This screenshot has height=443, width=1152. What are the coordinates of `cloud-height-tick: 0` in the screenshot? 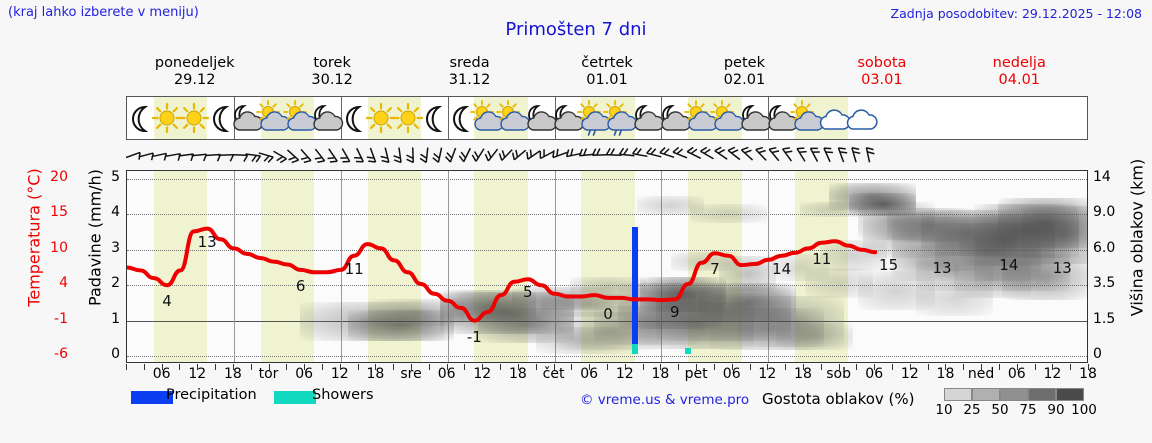 It's located at (1097, 354).